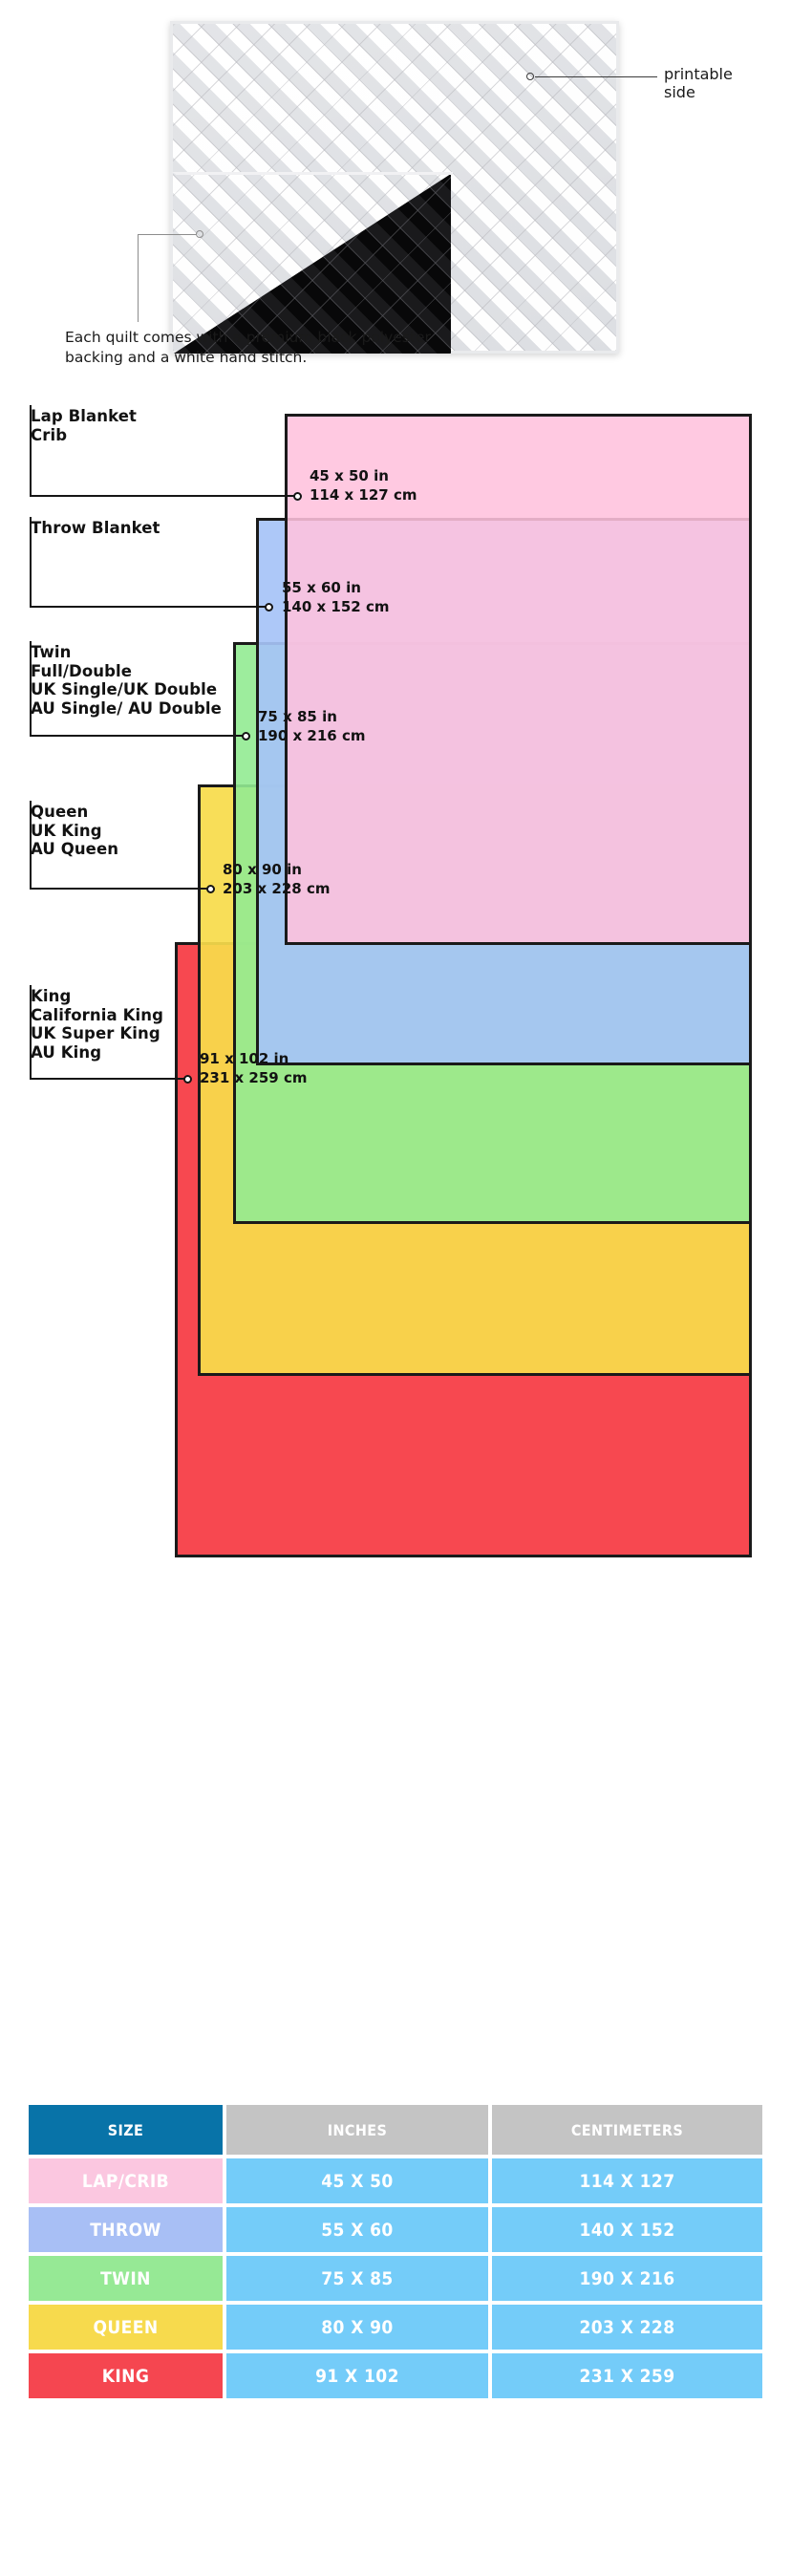 The image size is (791, 2576). I want to click on table-cell-size-queen: QUEEN, so click(126, 2327).